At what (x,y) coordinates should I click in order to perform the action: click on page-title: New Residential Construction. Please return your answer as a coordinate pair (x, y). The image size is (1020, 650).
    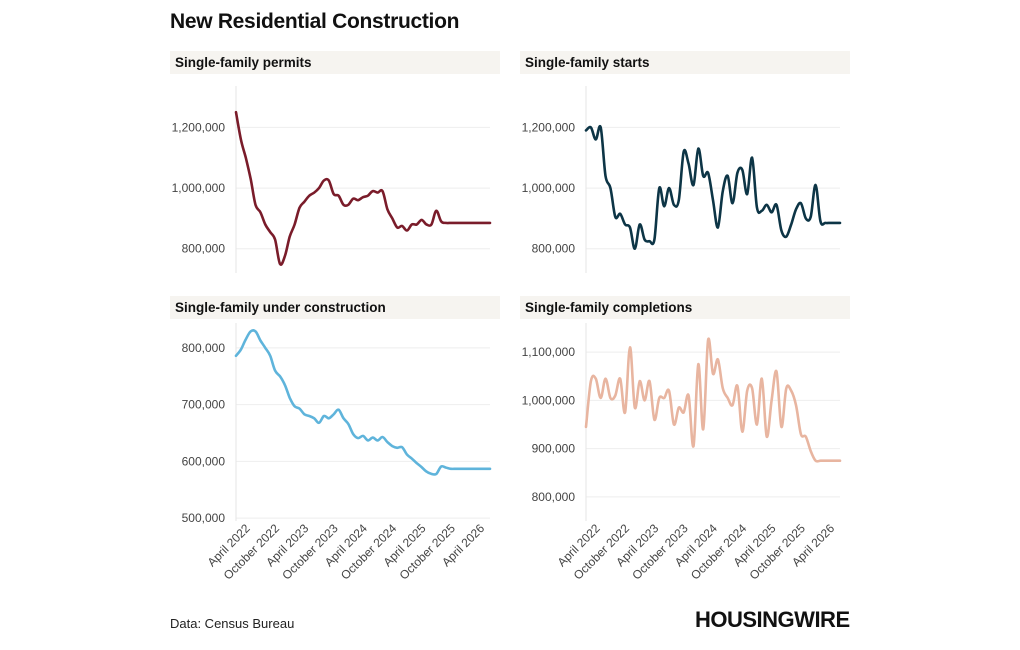
    Looking at the image, I should click on (315, 21).